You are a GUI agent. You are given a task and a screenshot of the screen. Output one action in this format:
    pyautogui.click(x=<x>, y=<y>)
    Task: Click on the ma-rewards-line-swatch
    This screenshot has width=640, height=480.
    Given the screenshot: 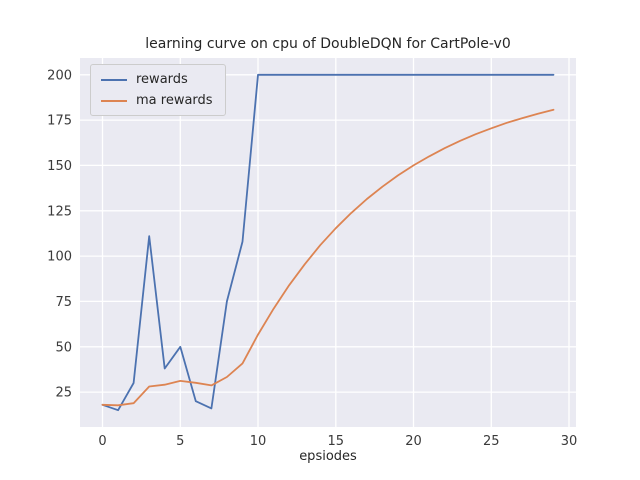 What is the action you would take?
    pyautogui.click(x=114, y=100)
    